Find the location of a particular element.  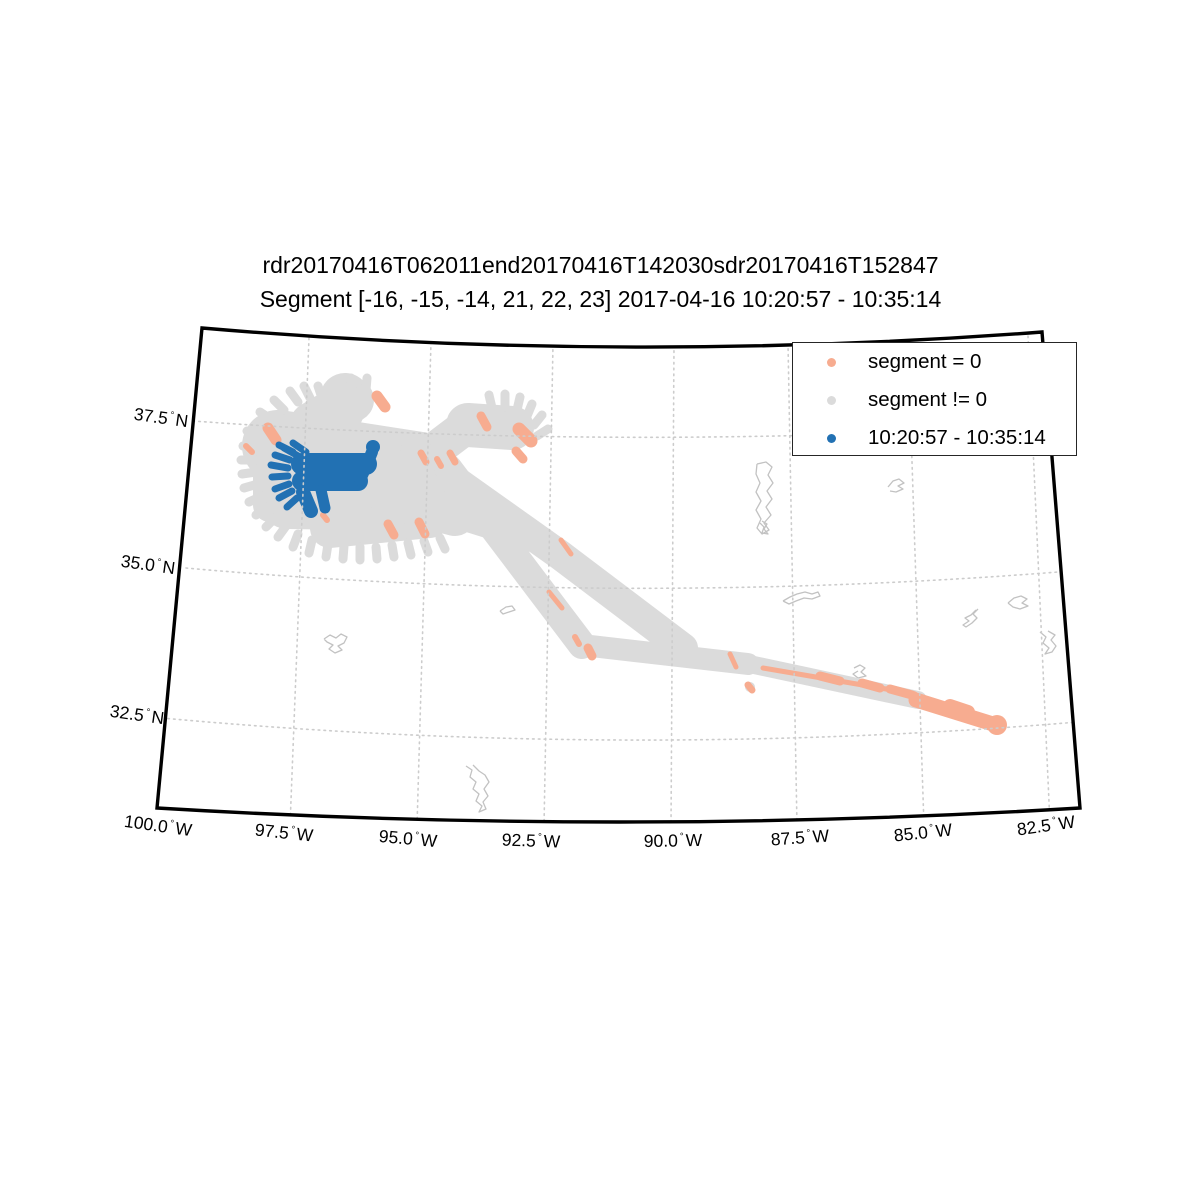

time-window-marker-icon is located at coordinates (831, 438).